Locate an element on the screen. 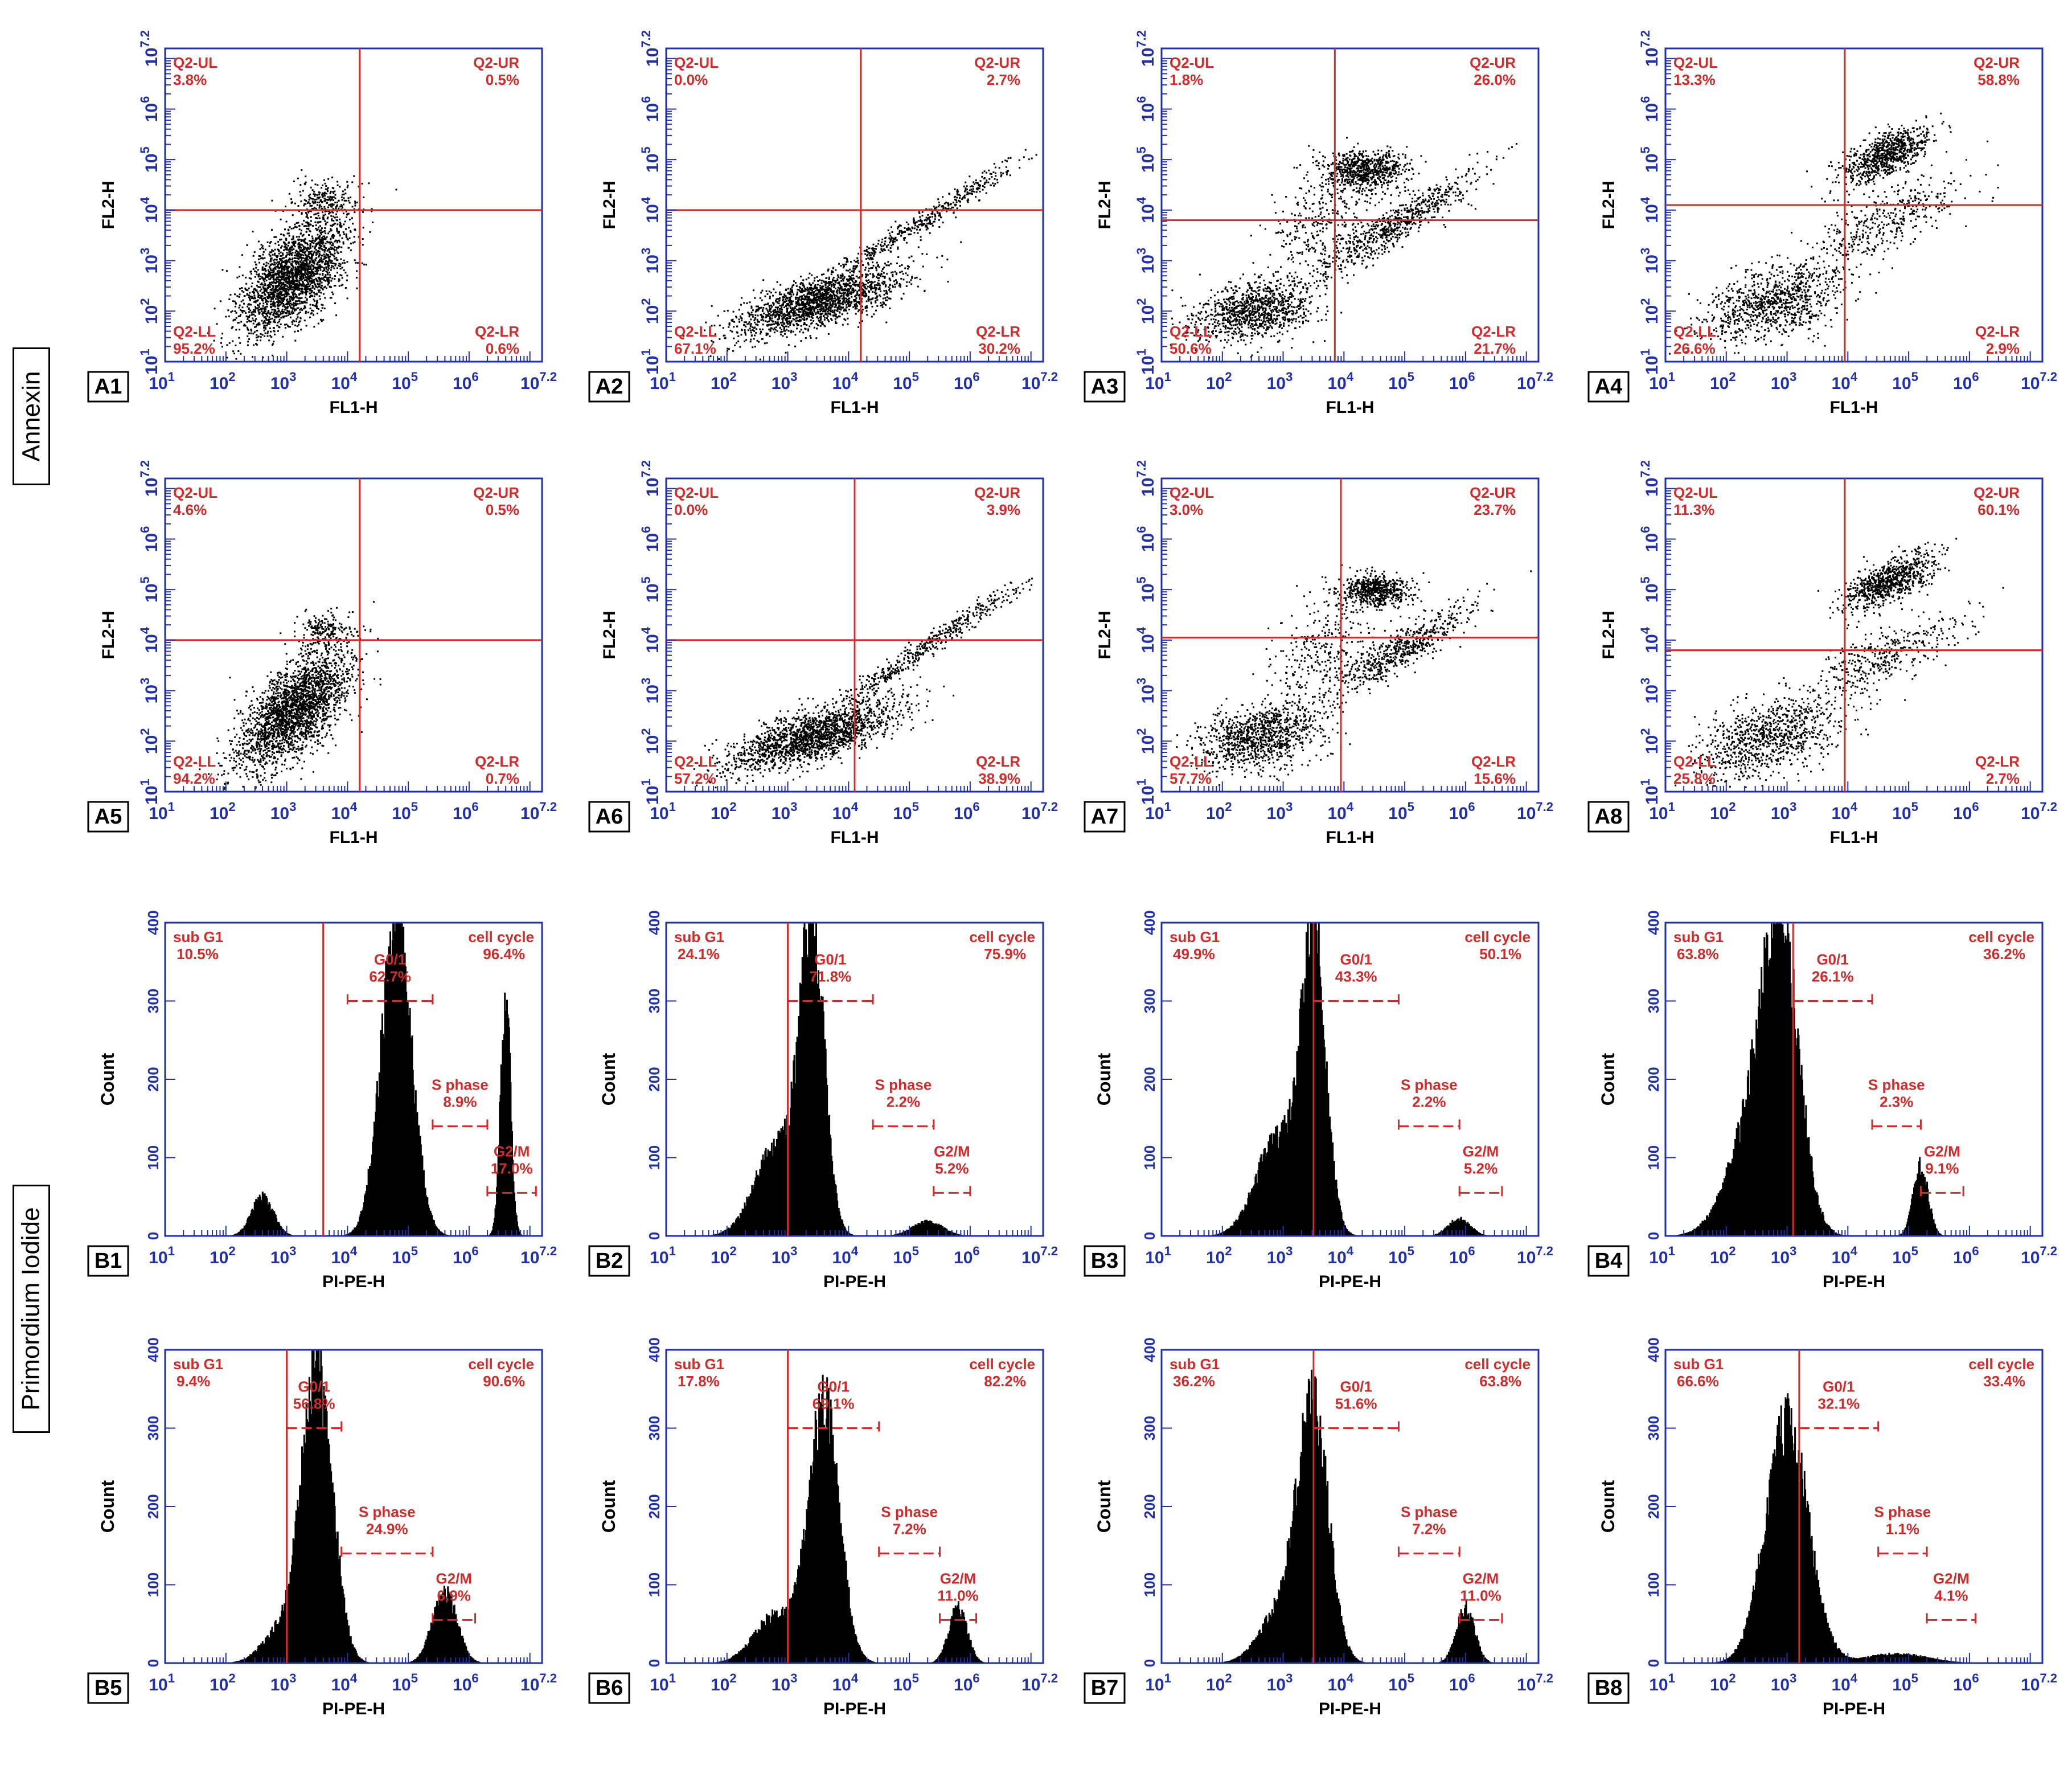  annexin-A7-xtick-label: 10⁵ is located at coordinates (1401, 811).